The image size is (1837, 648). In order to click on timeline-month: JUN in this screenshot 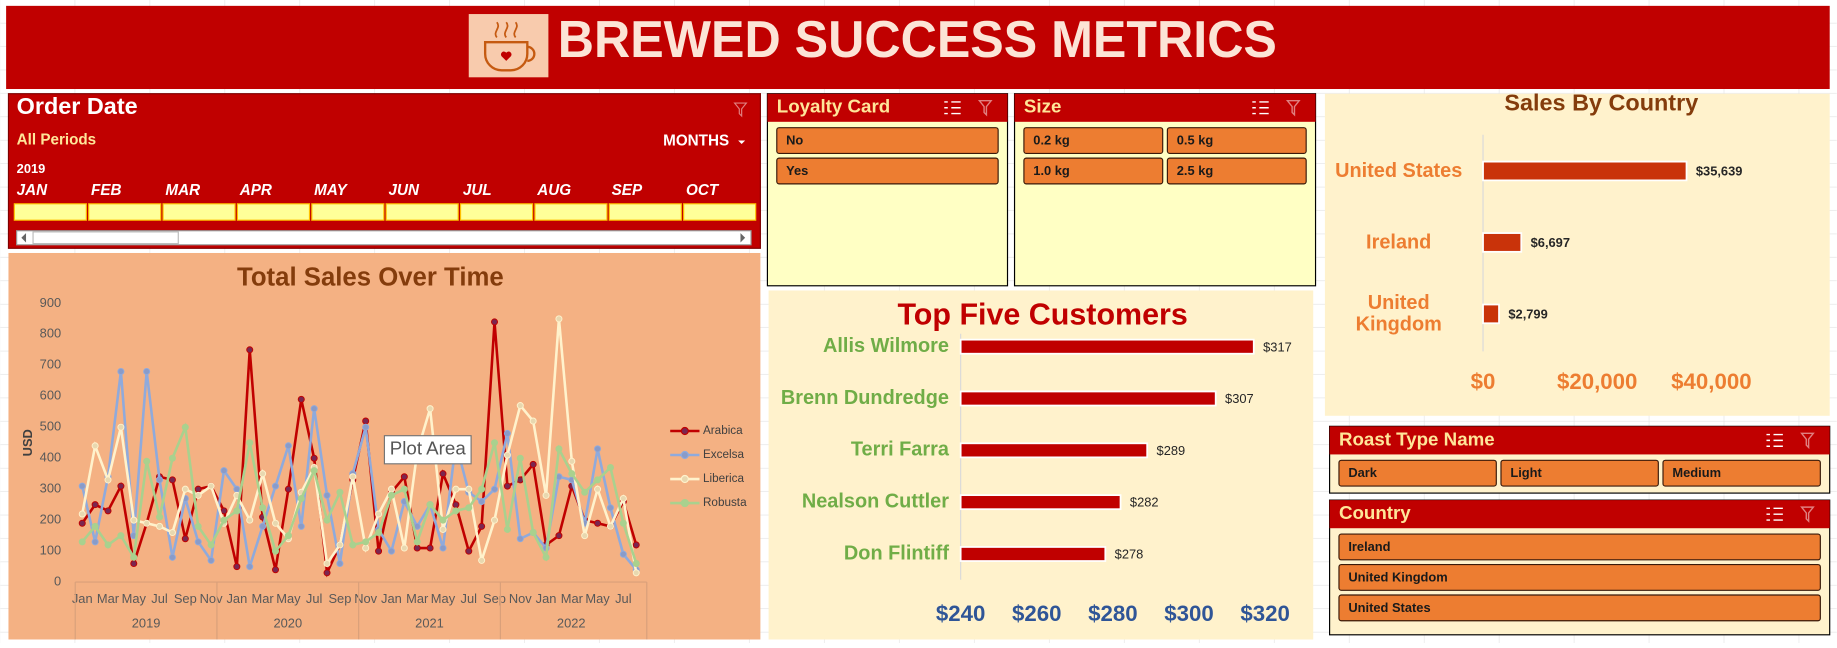, I will do `click(404, 190)`.